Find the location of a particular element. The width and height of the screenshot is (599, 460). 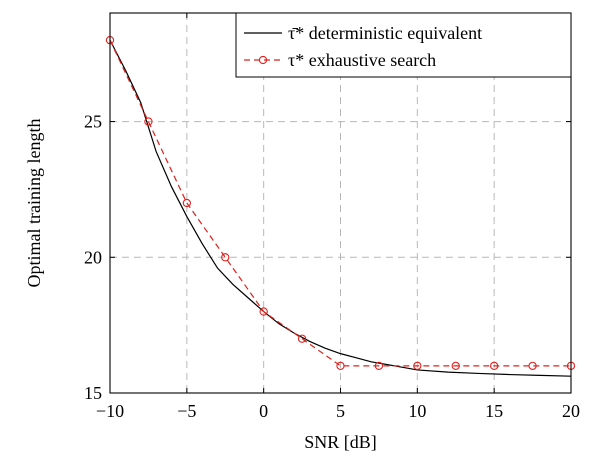

x-axis-title: SNR [dB] is located at coordinates (340, 442).